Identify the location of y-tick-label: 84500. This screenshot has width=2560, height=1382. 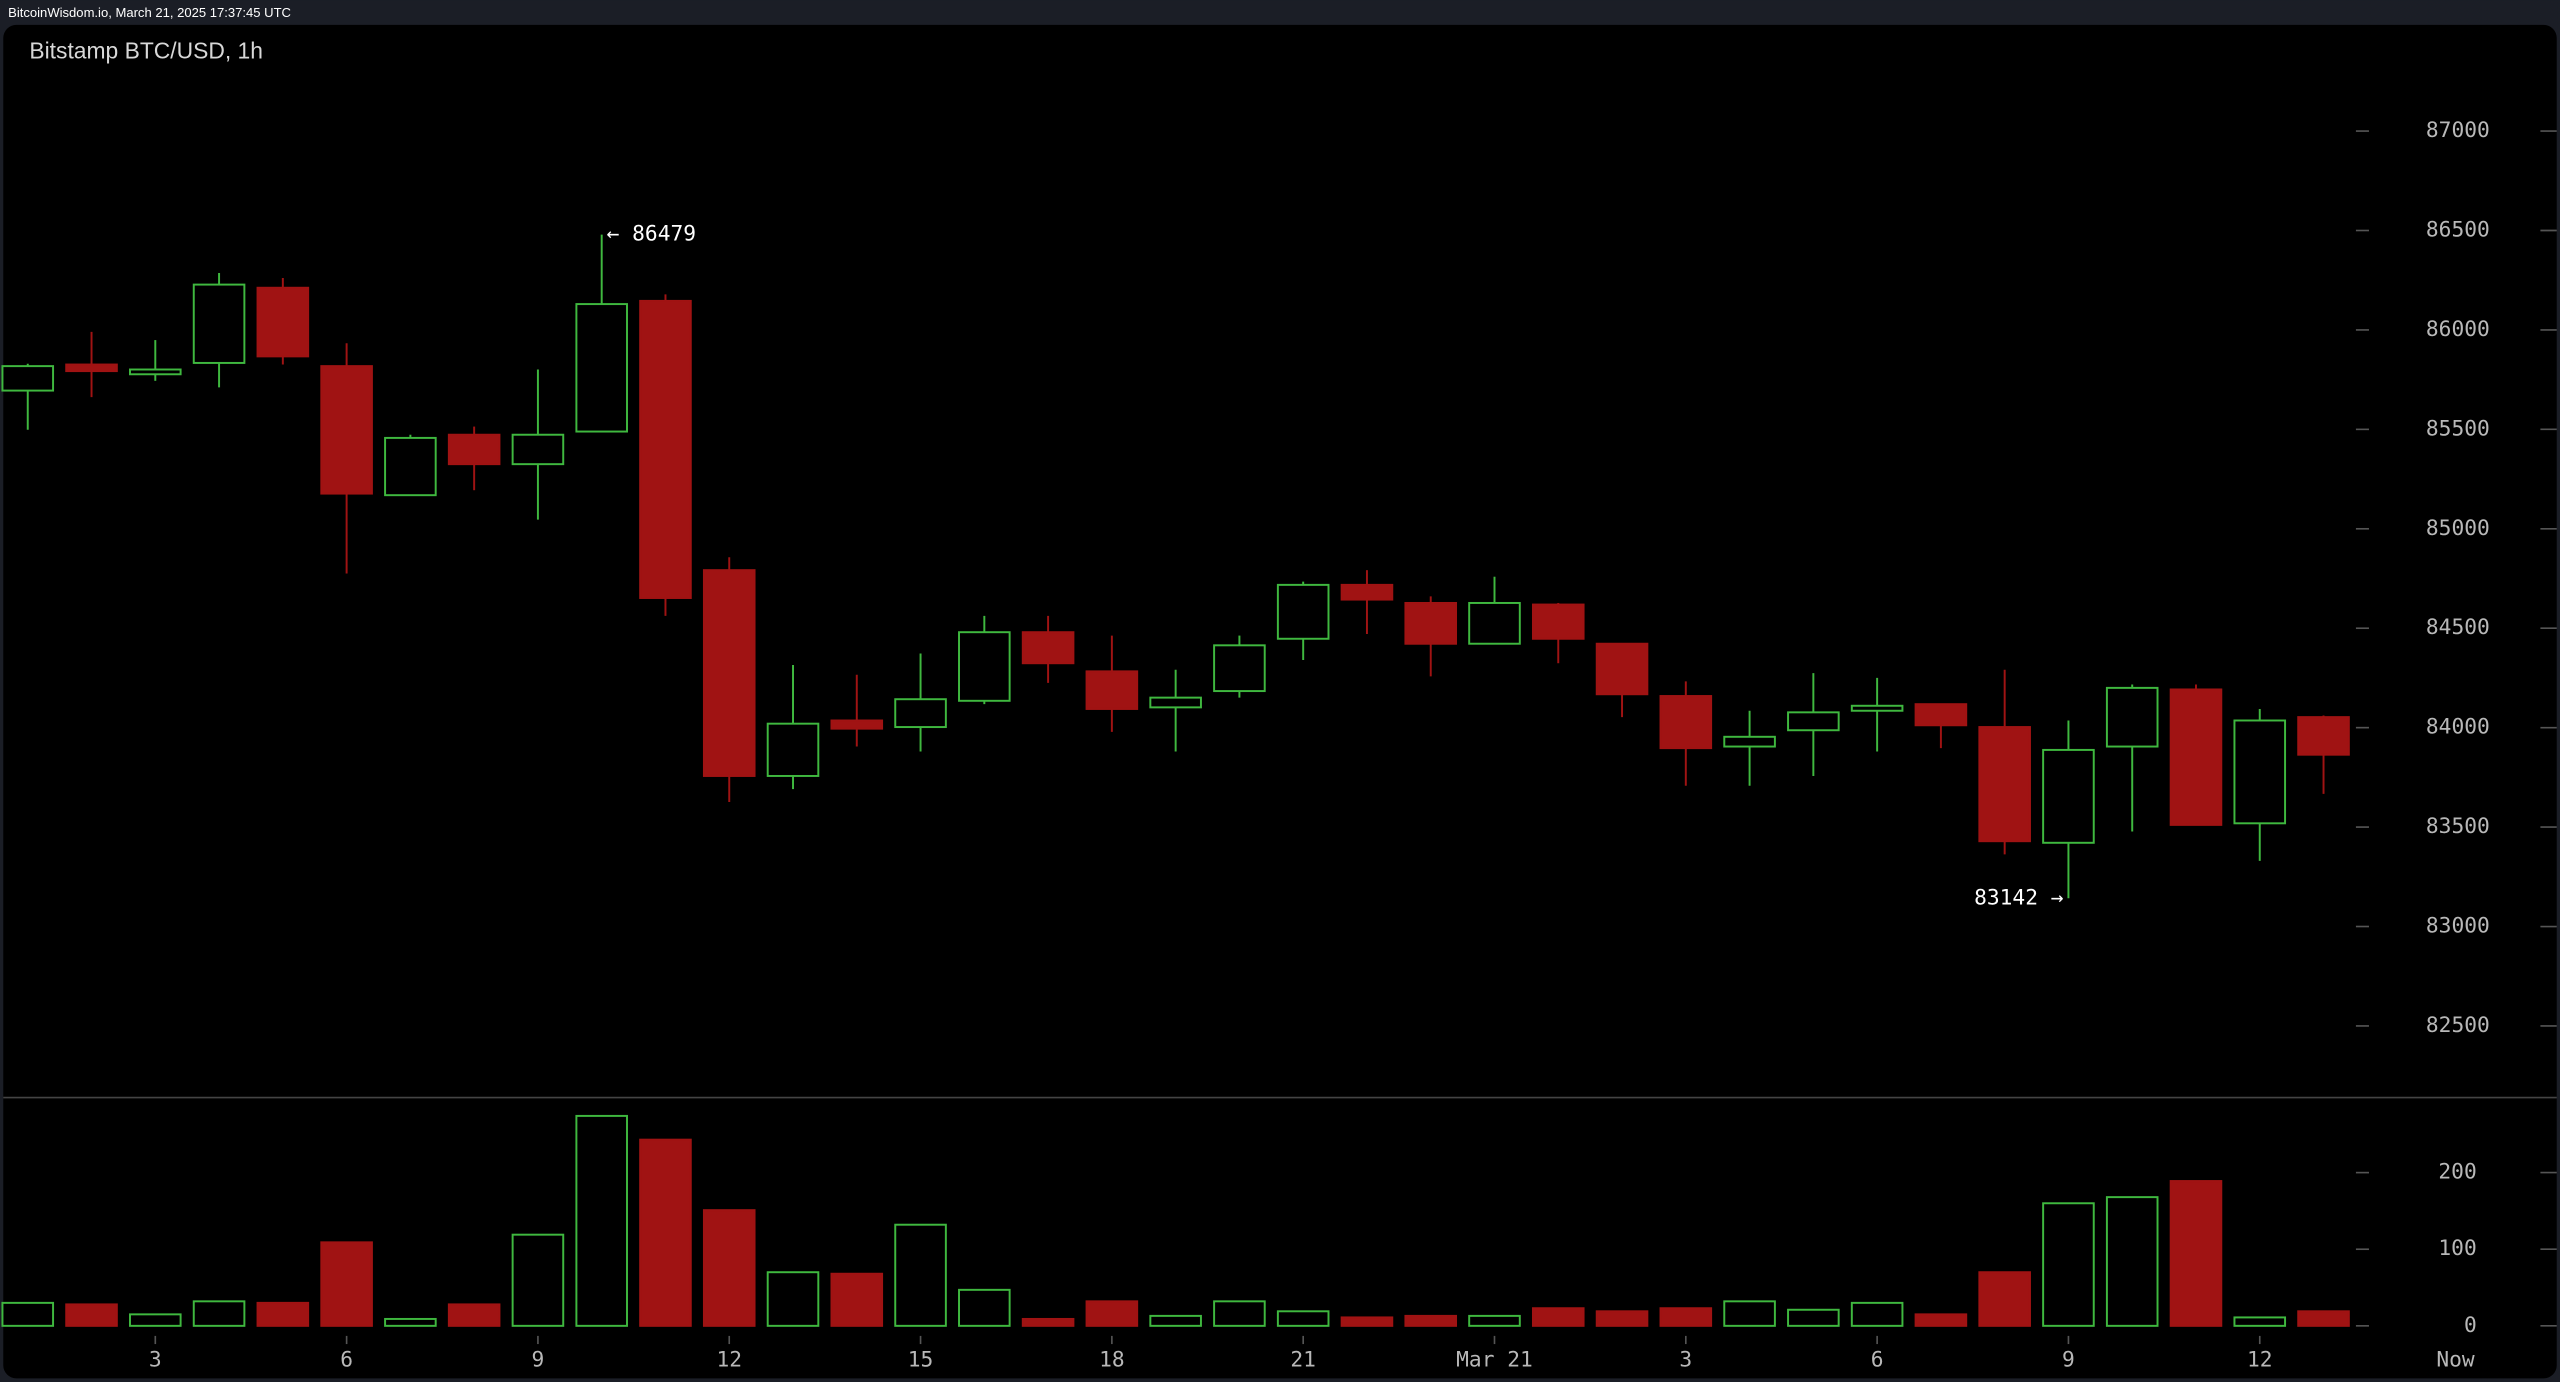
(2458, 627).